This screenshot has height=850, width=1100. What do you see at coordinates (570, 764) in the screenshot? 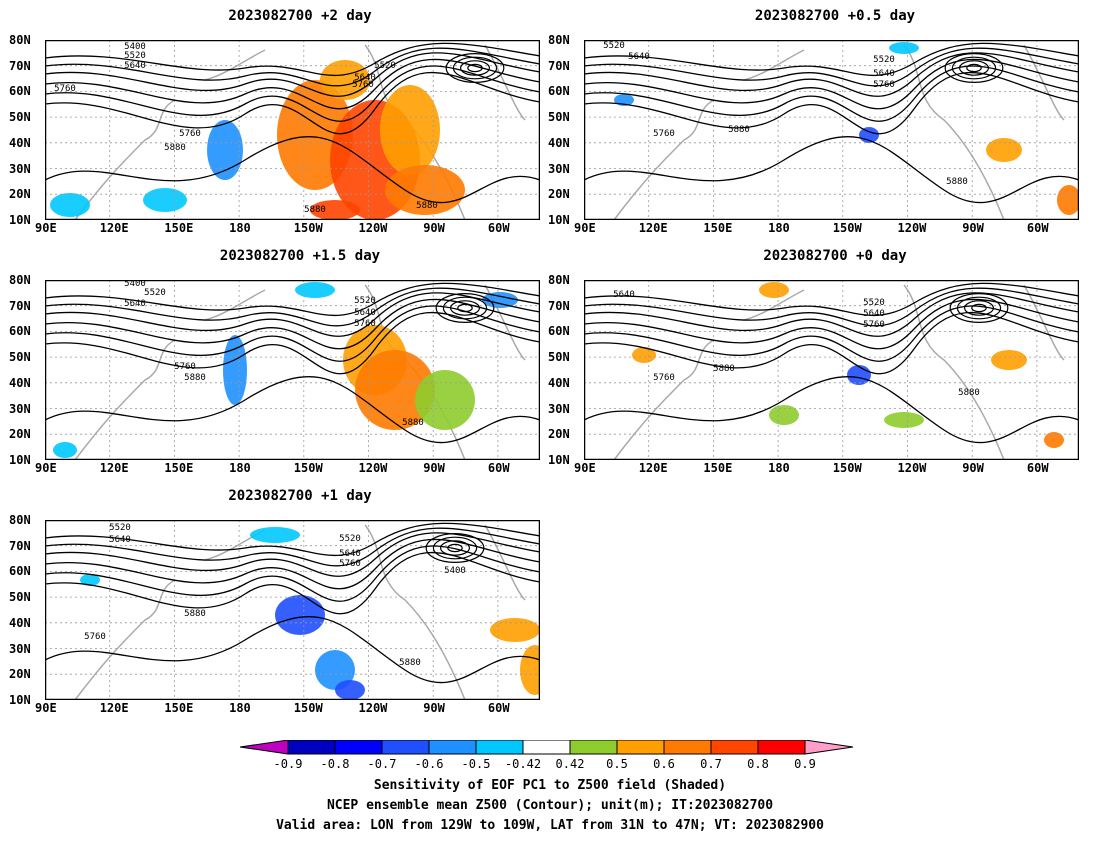
I see `colorbar-tick-label: 0.42` at bounding box center [570, 764].